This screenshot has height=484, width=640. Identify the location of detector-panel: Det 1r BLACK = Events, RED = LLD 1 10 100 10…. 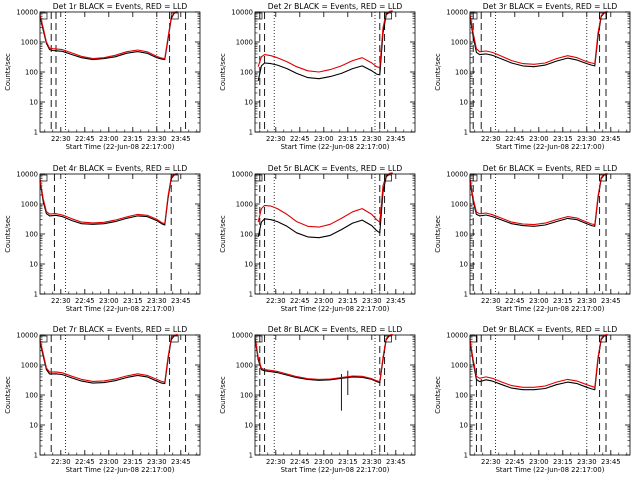
(102, 76).